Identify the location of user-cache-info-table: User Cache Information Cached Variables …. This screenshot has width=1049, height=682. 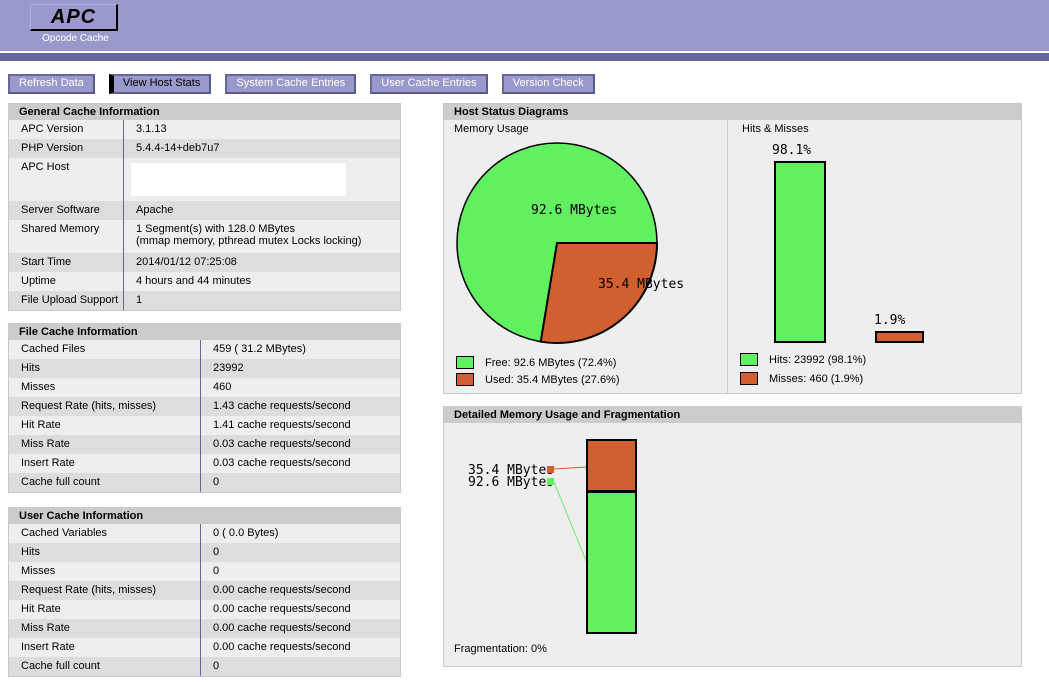
(204, 592).